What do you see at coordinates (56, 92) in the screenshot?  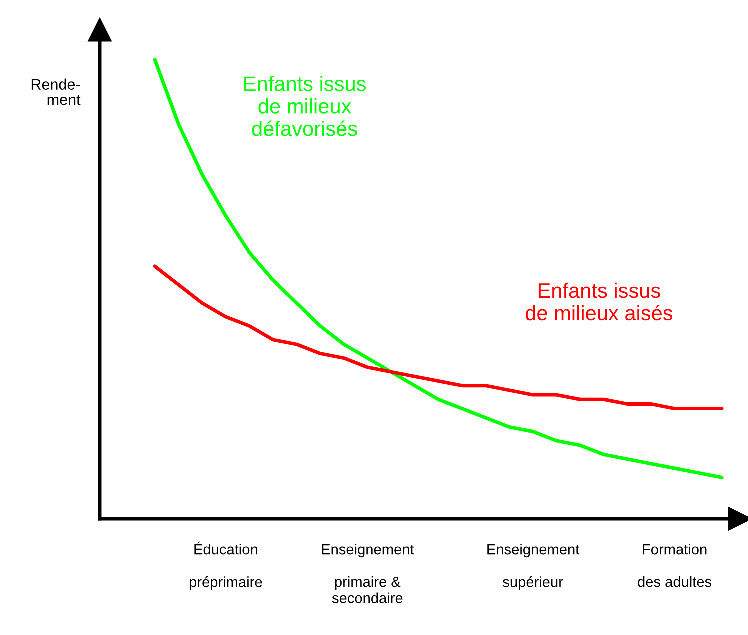 I see `y-axis-title: Rende- ment` at bounding box center [56, 92].